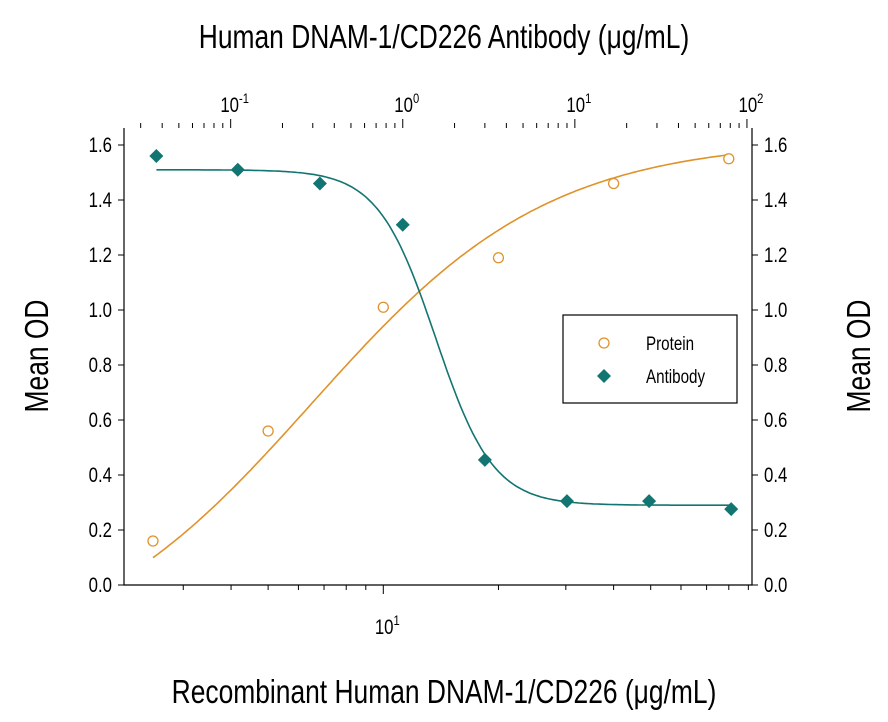  I want to click on x-top-tick-label: 10⁰, so click(406, 104).